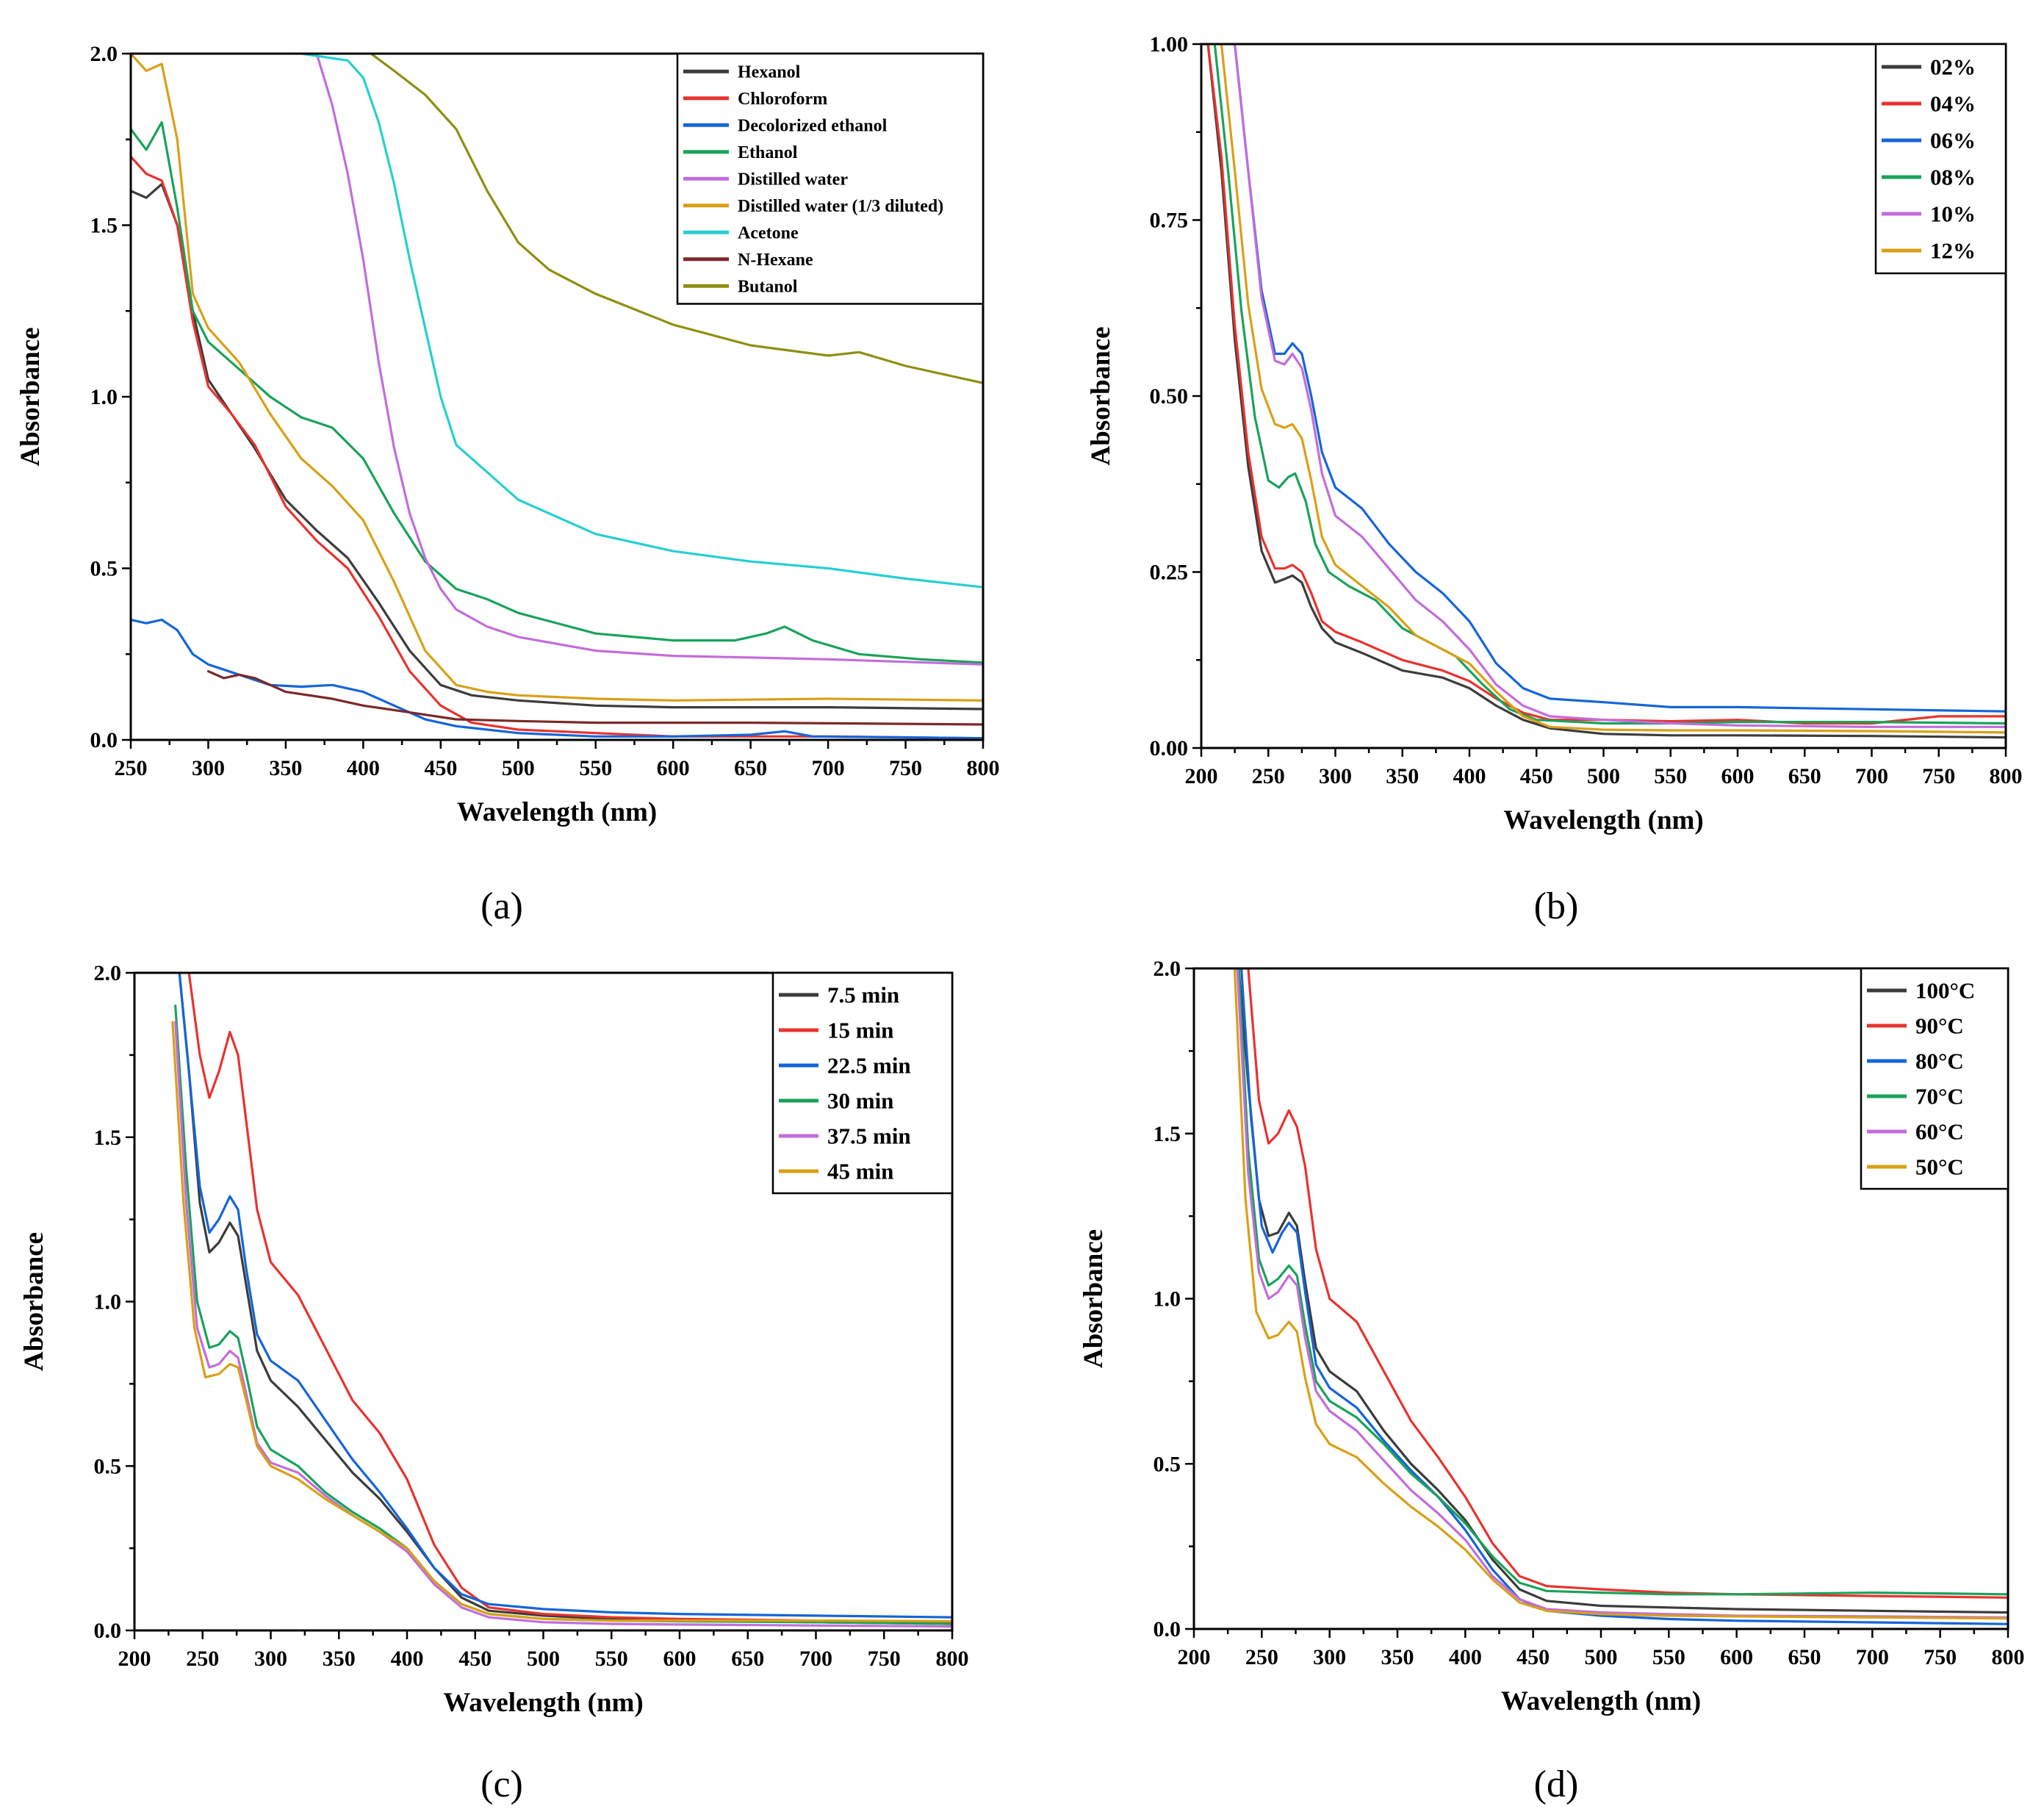 This screenshot has width=2044, height=1820. What do you see at coordinates (905, 768) in the screenshot?
I see `x-tick-label: 750` at bounding box center [905, 768].